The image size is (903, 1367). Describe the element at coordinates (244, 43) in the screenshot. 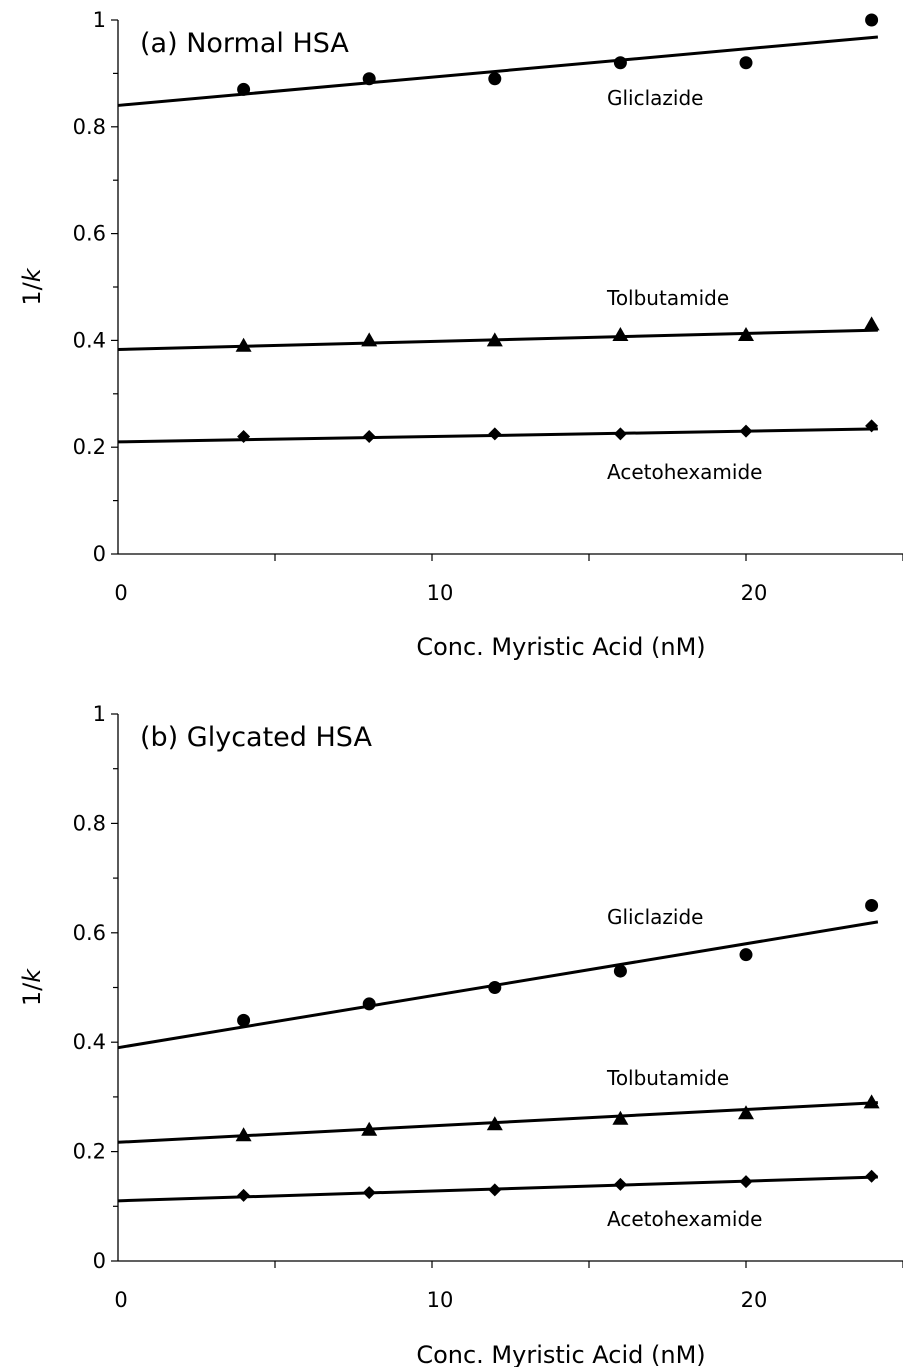

I see `panel-title: (a) Normal HSA` at that location.